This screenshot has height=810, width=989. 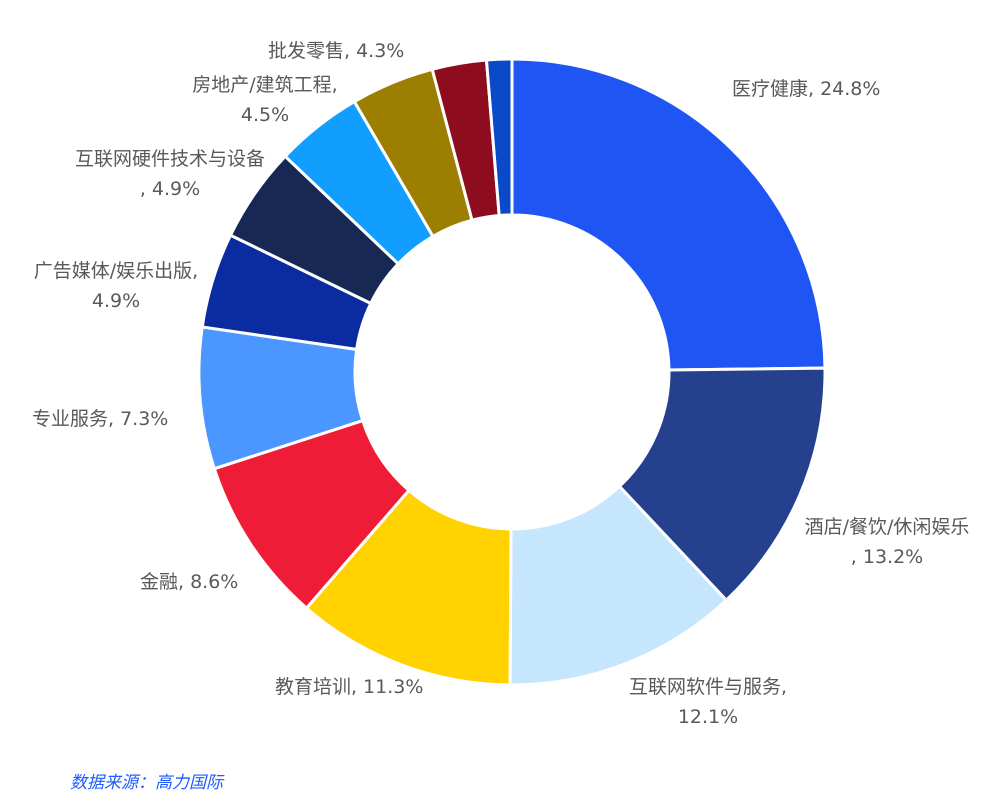 What do you see at coordinates (100, 419) in the screenshot?
I see `slice-label: 专业服务, 7.3%` at bounding box center [100, 419].